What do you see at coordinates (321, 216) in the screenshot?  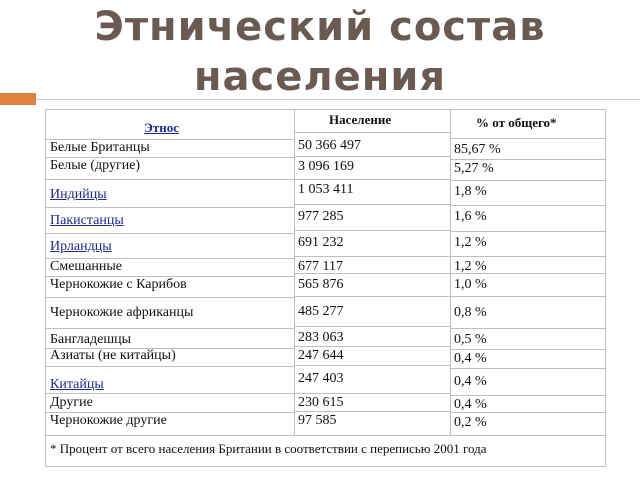 I see `row-population: 977 285` at bounding box center [321, 216].